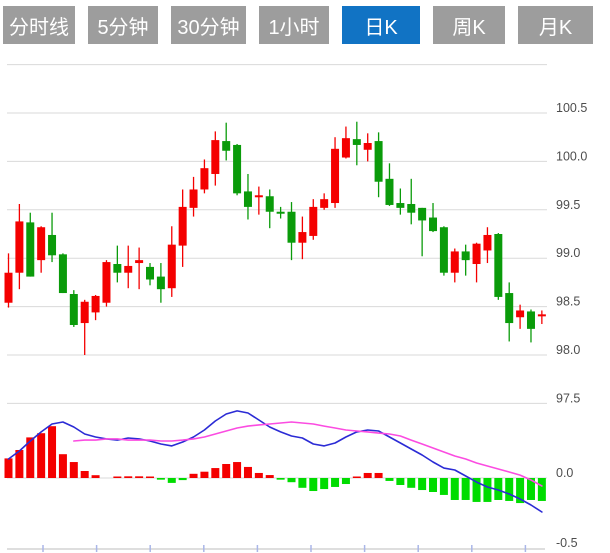 This screenshot has height=553, width=610. I want to click on price-axis-label: 98.5, so click(568, 302).